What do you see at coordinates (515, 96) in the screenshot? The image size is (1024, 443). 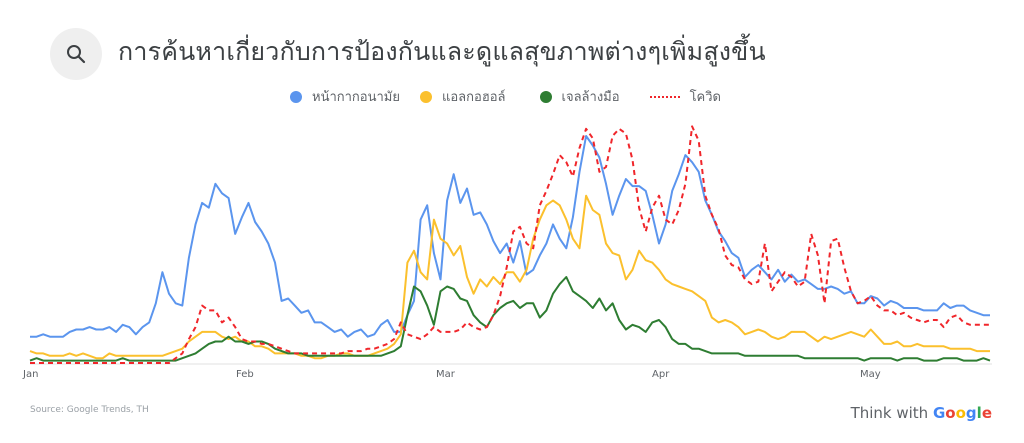 I see `chart-legend: หน้ากากอนามัย แอลกอฮอล์ เจลล้างมือ โควิด` at bounding box center [515, 96].